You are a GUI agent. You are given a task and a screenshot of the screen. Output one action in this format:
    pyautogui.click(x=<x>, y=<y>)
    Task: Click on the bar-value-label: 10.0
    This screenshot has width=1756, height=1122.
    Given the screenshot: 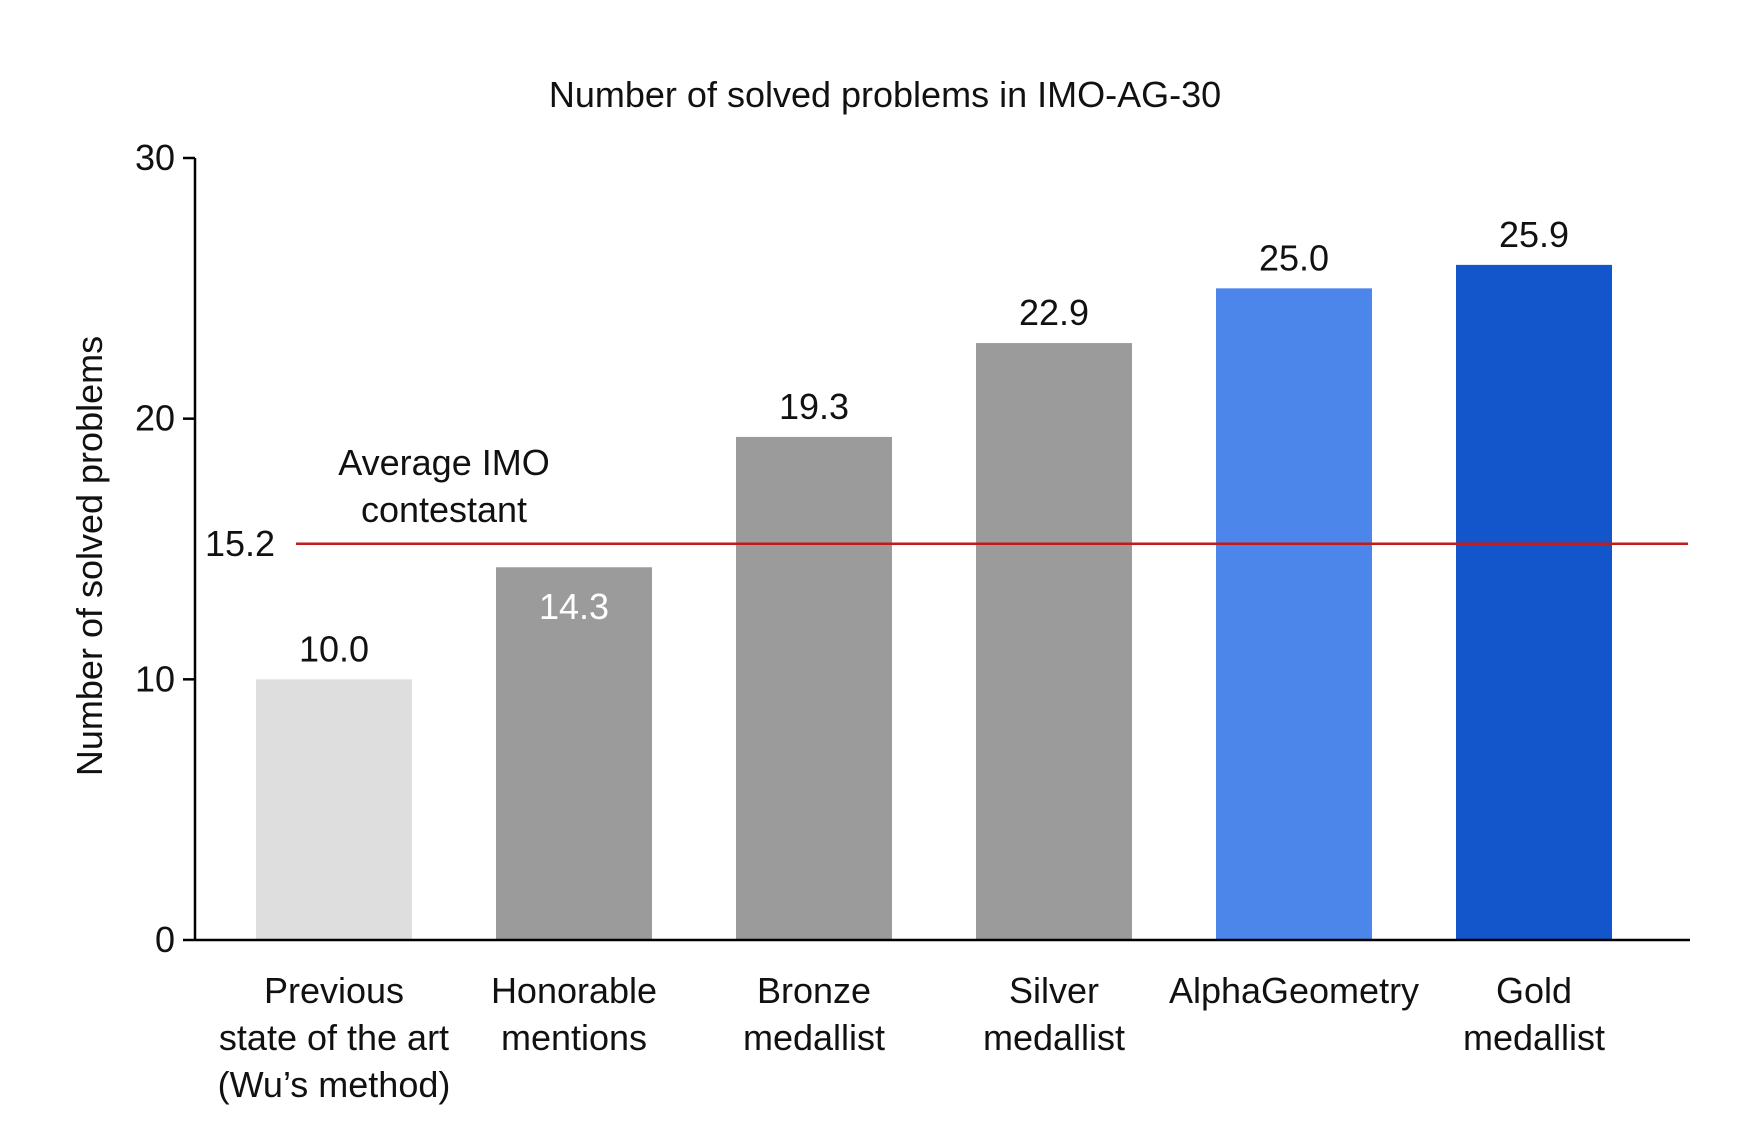 What is the action you would take?
    pyautogui.click(x=334, y=648)
    